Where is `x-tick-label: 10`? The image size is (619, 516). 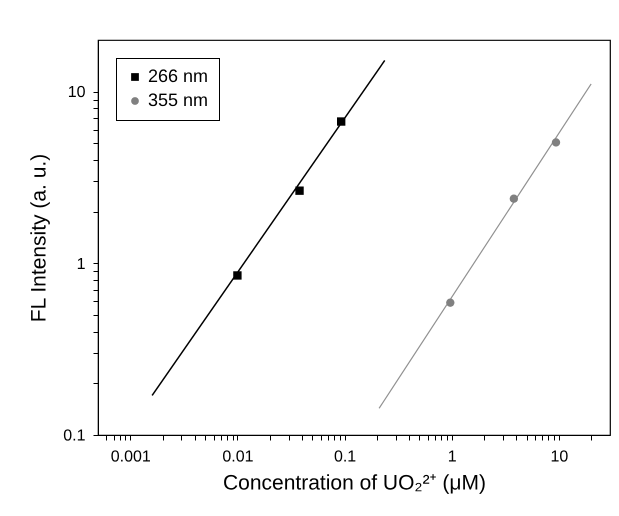 x-tick-label: 10 is located at coordinates (559, 457).